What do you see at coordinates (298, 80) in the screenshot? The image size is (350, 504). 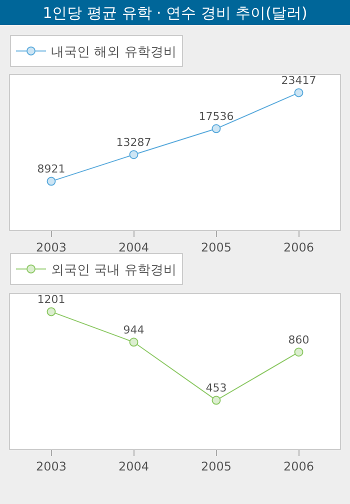 I see `data-label: 23417` at bounding box center [298, 80].